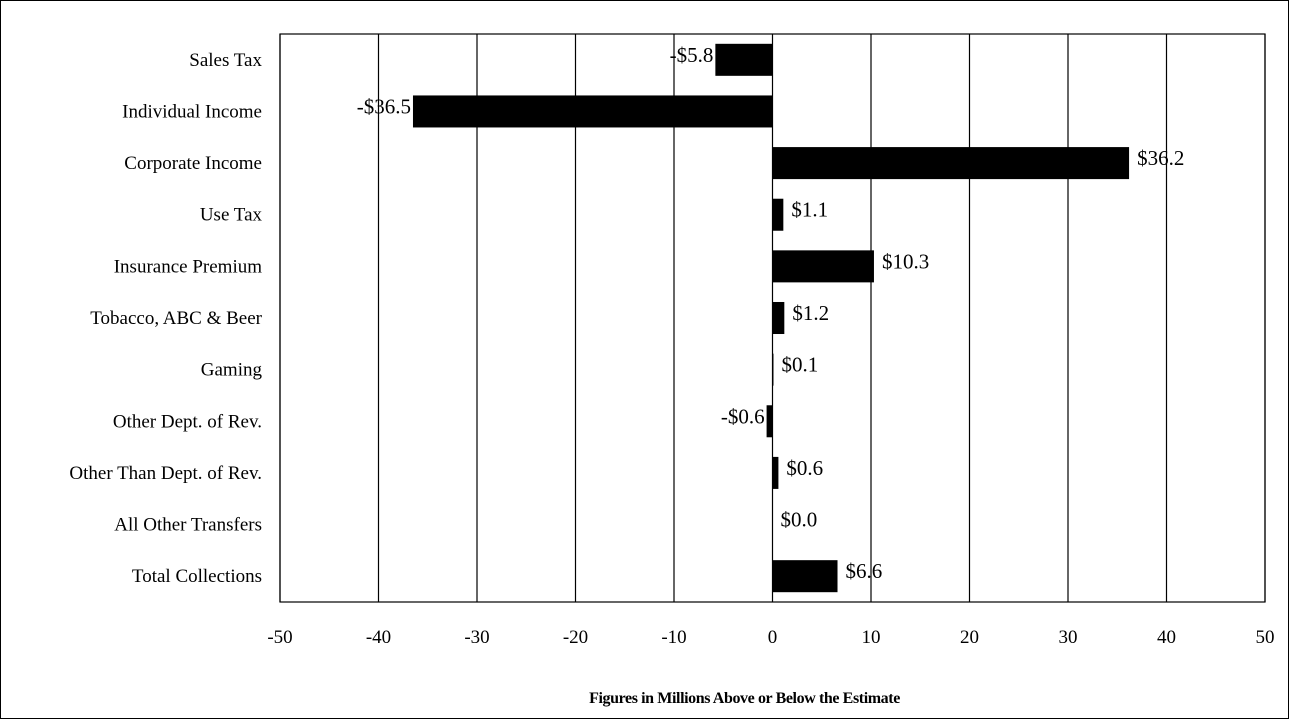 Image resolution: width=1289 pixels, height=719 pixels. What do you see at coordinates (378, 637) in the screenshot?
I see `x-tick-label: -40` at bounding box center [378, 637].